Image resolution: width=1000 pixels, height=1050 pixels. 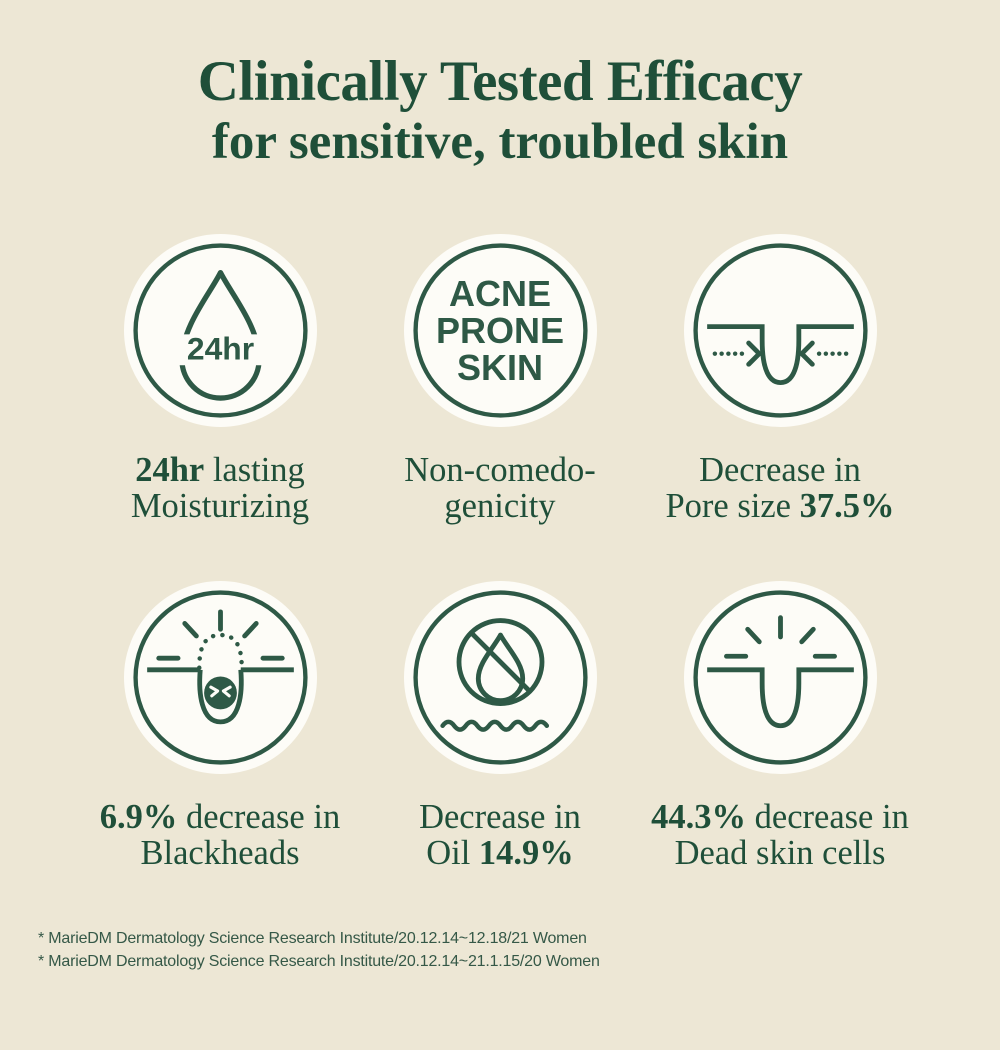 I want to click on blackhead-icon, so click(x=220, y=677).